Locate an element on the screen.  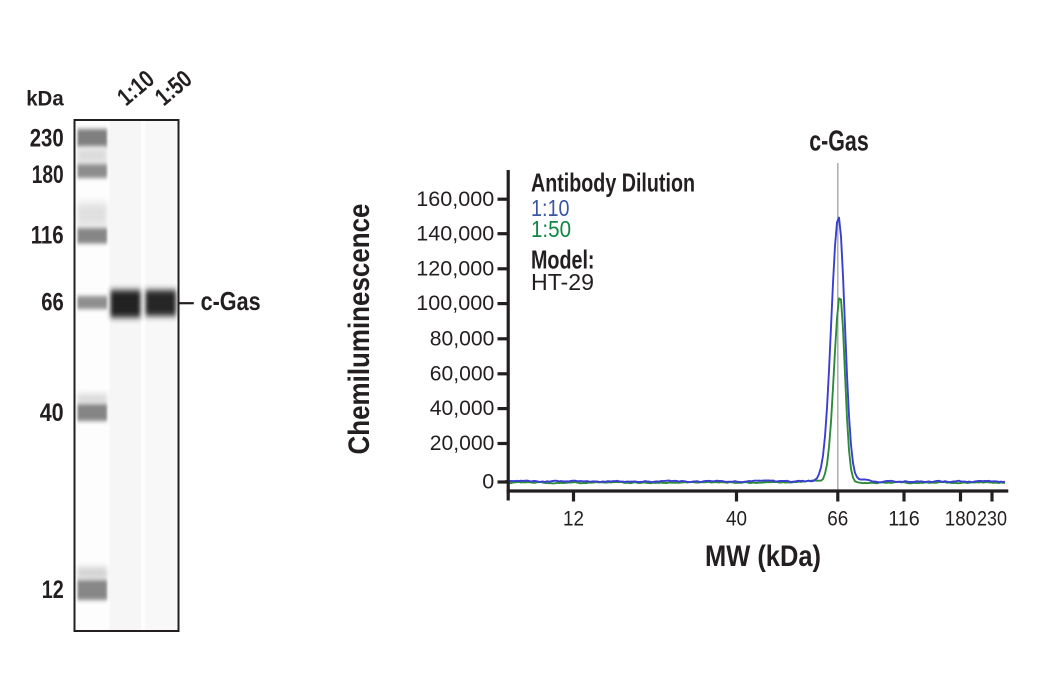
svg-text: 100,000 is located at coordinates (455, 303).